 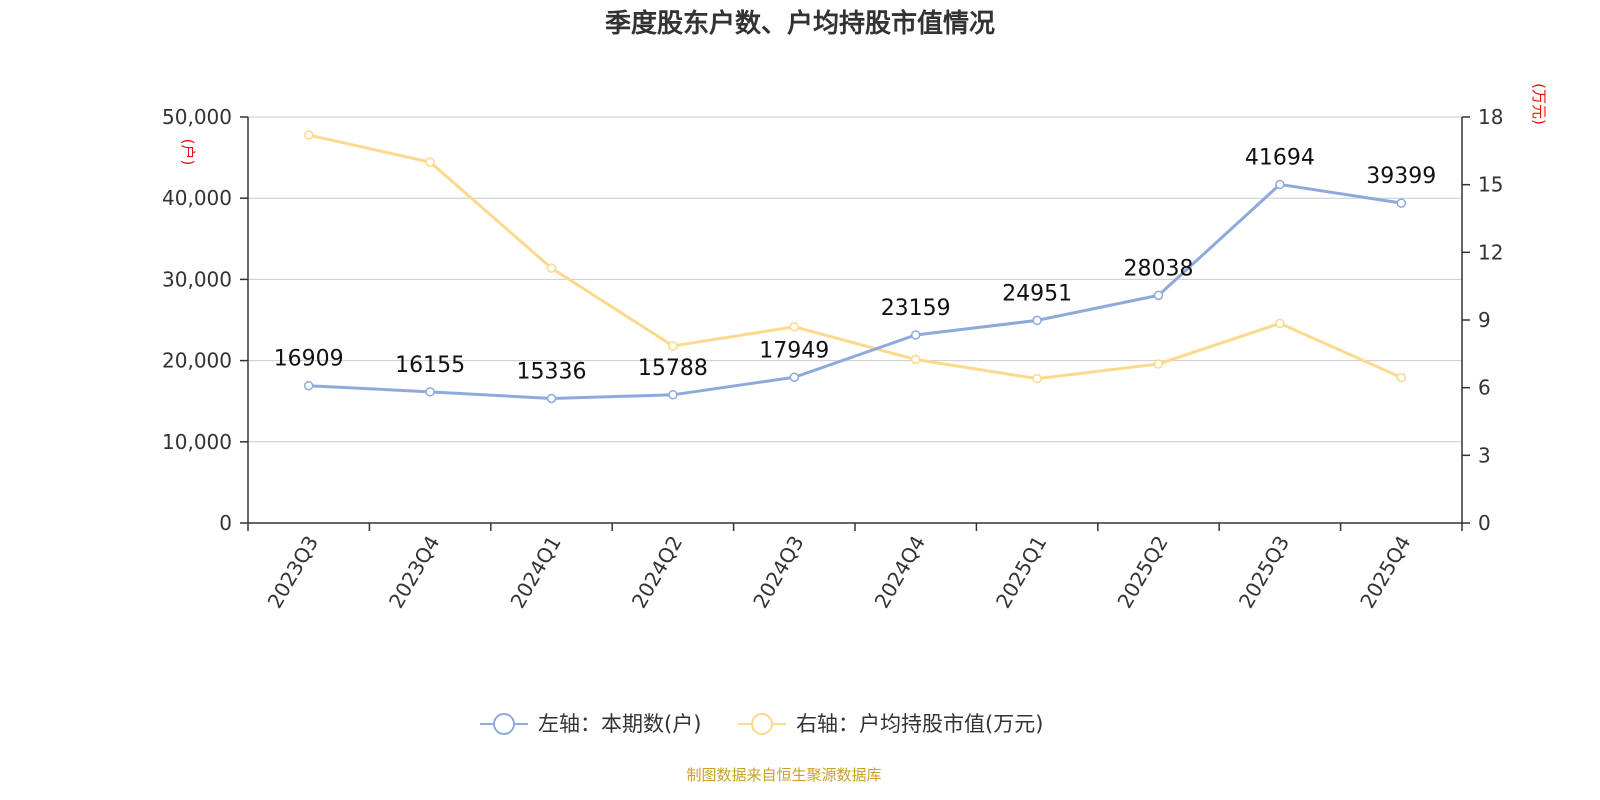 I want to click on x-tick-label: 2023Q3, so click(x=293, y=572).